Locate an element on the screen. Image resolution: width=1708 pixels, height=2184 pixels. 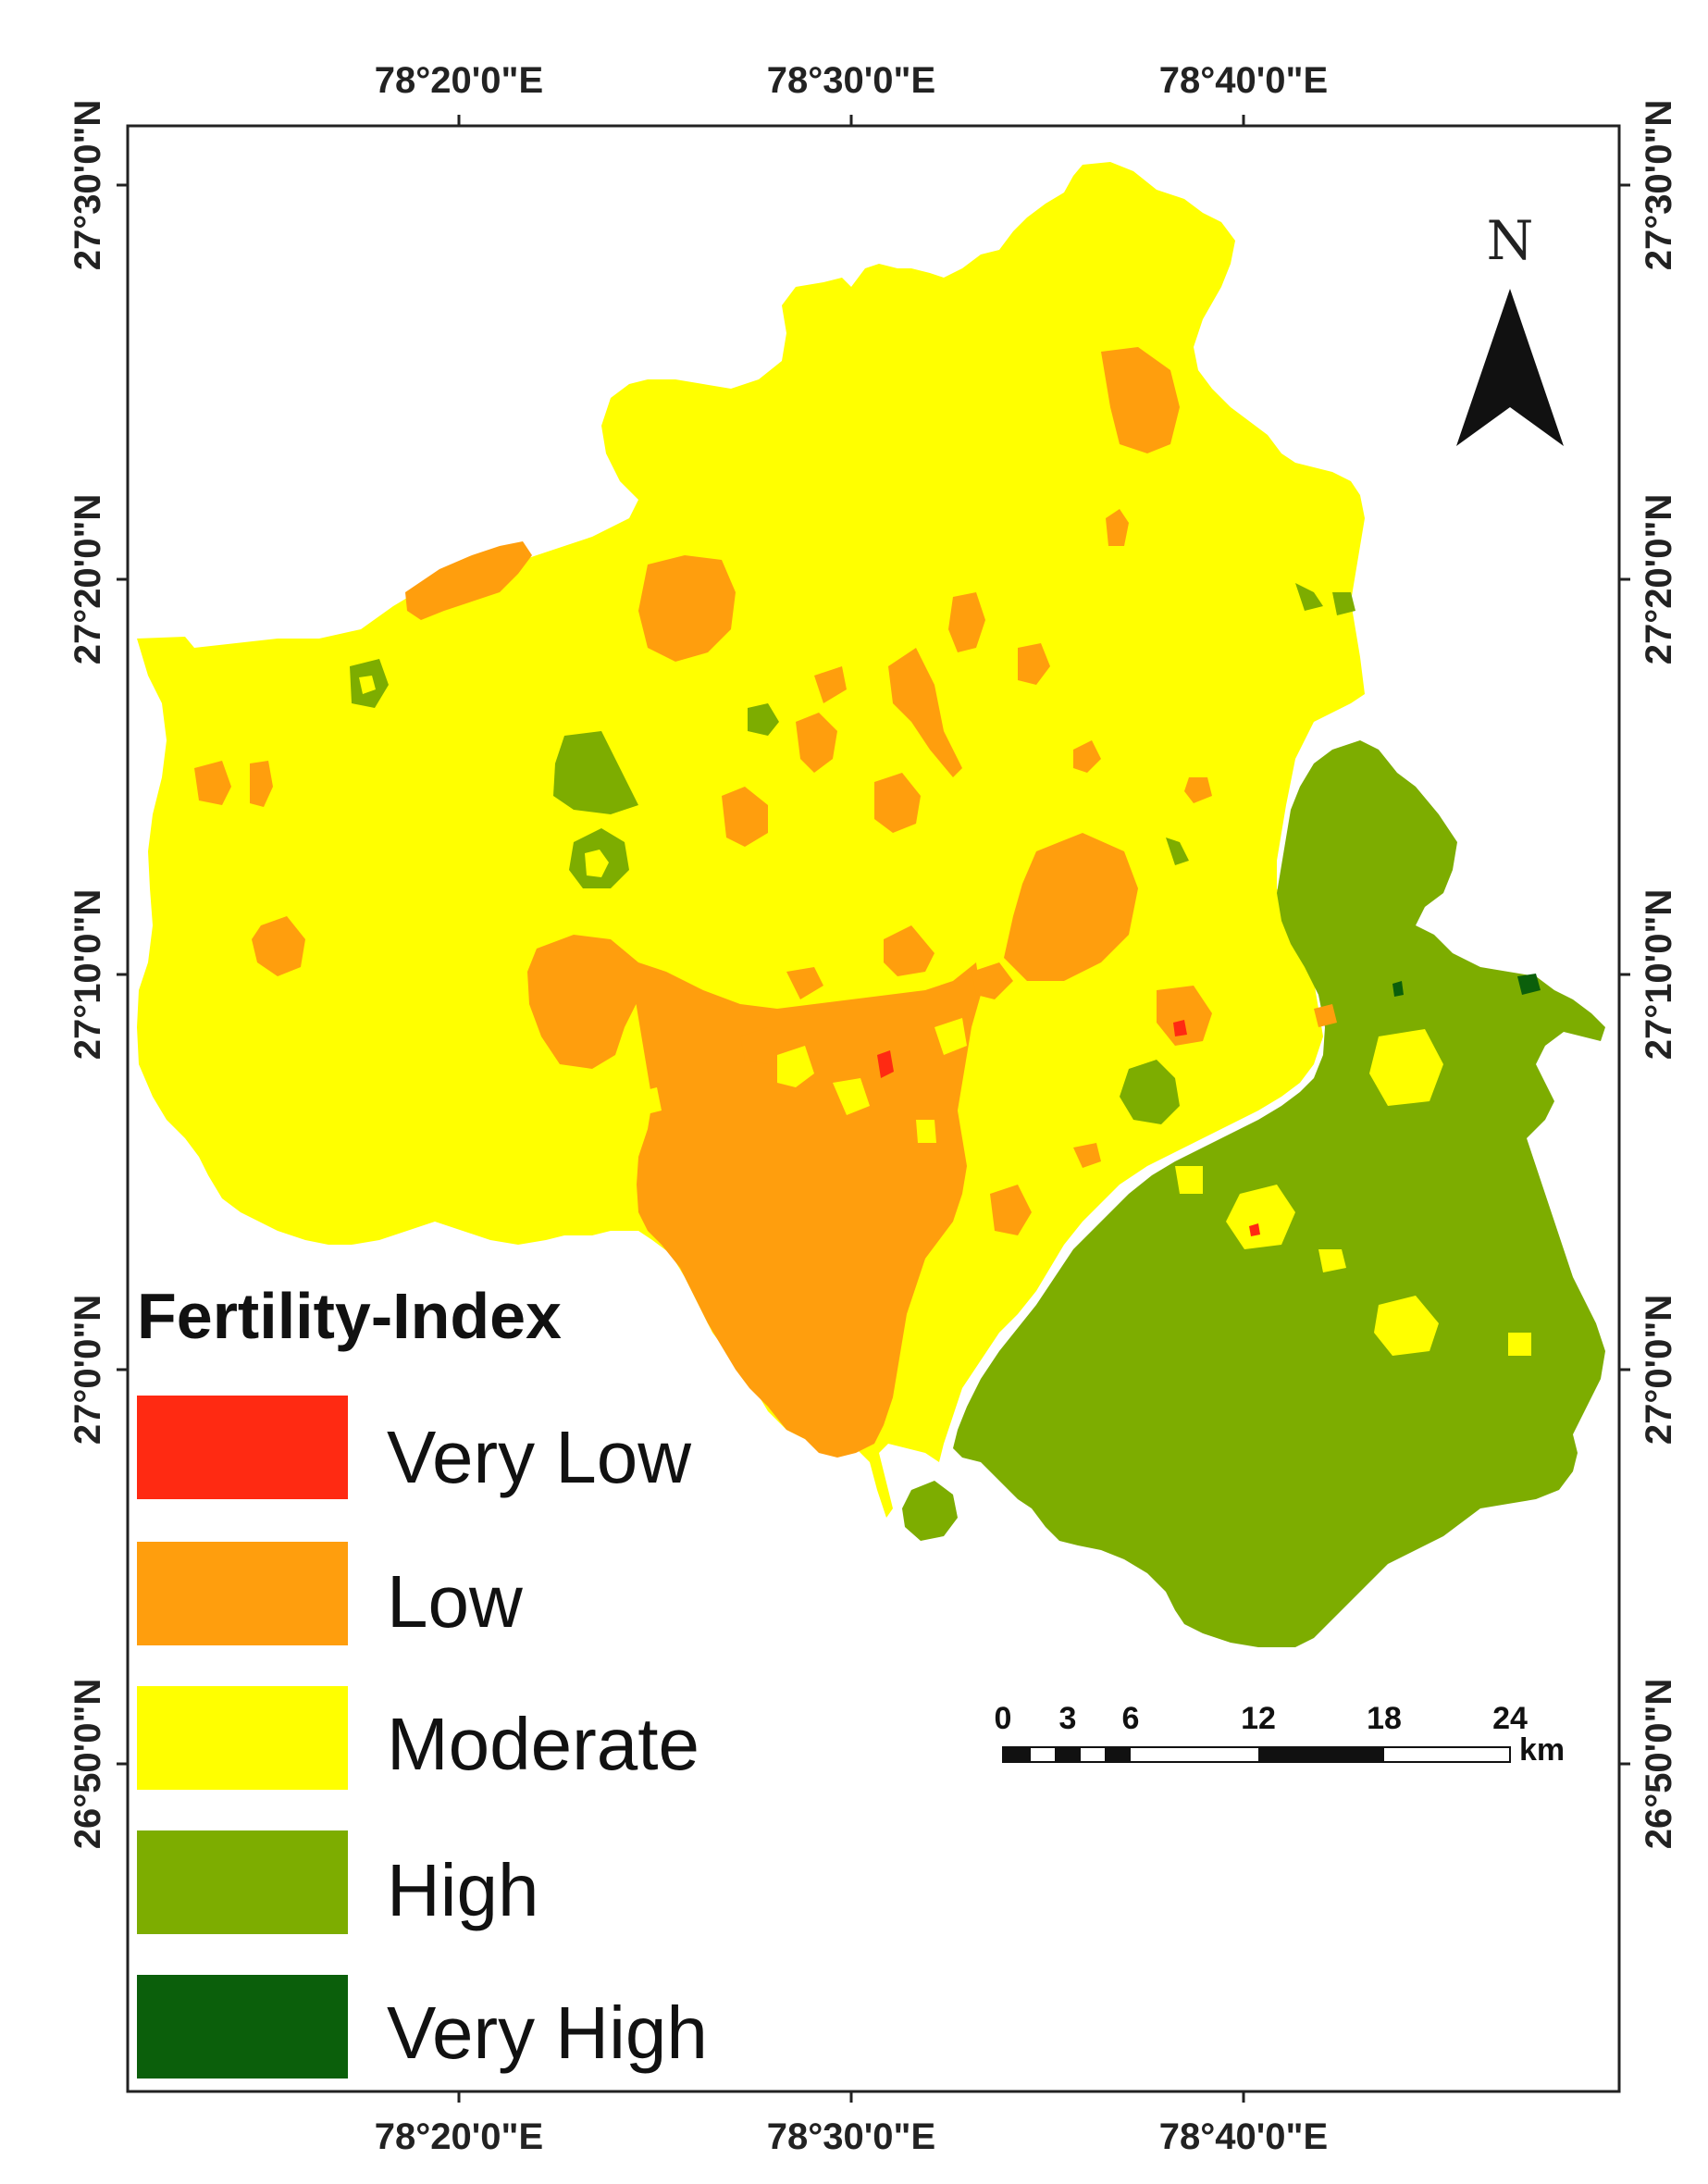
moderate-ring-holes is located at coordinates (484, 776).